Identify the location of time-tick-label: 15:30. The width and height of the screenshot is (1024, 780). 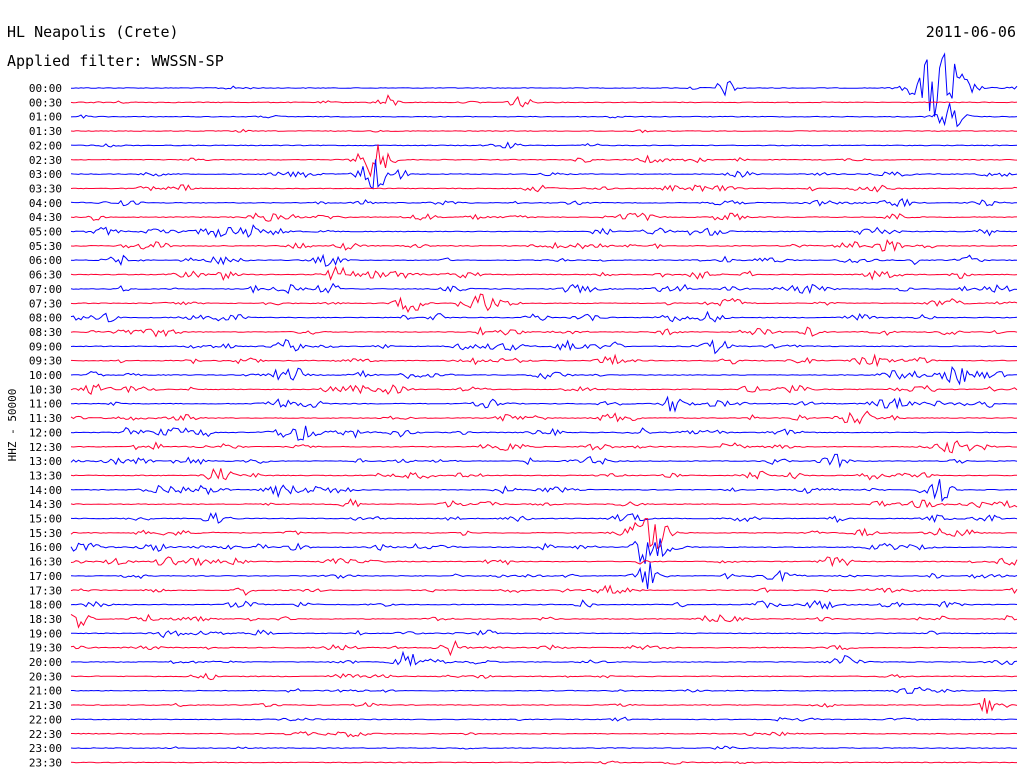
(45, 533).